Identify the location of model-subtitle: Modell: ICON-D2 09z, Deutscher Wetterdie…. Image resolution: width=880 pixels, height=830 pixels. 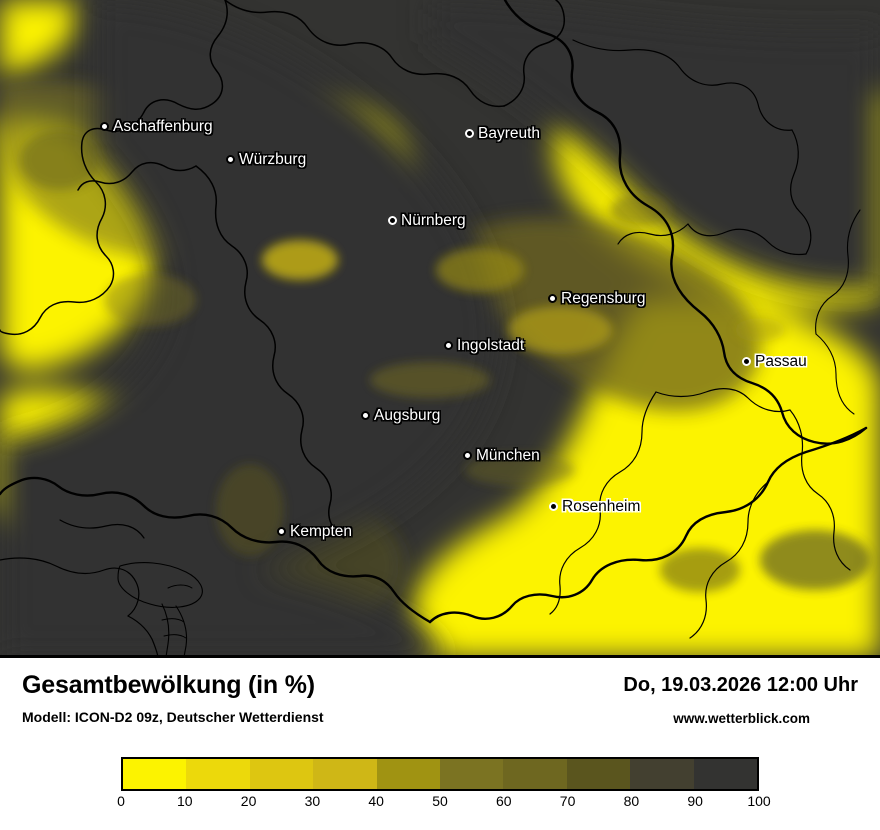
(173, 717).